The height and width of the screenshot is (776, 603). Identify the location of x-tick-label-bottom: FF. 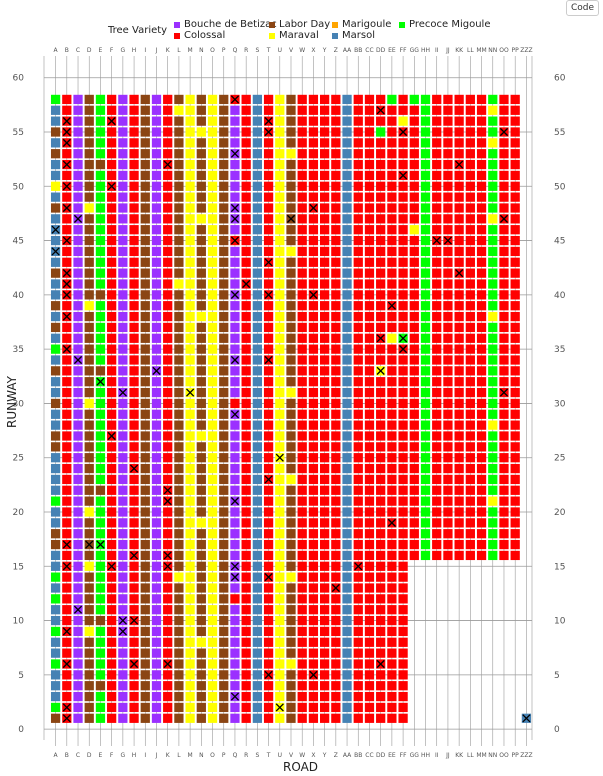
(403, 755).